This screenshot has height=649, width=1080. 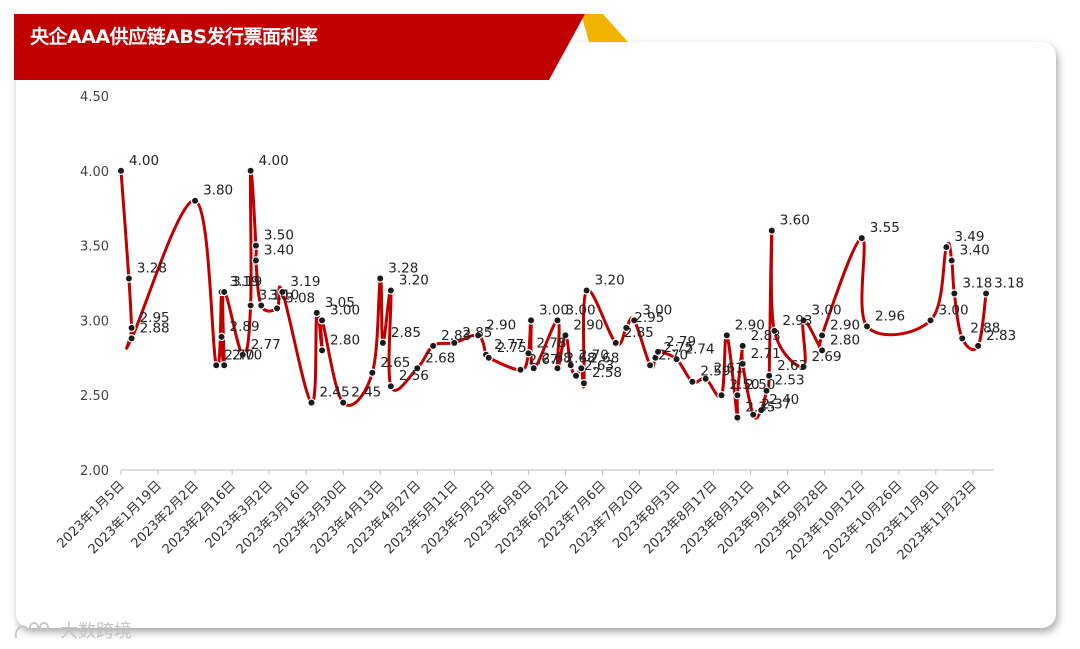 What do you see at coordinates (890, 316) in the screenshot?
I see `data-label: 2.96` at bounding box center [890, 316].